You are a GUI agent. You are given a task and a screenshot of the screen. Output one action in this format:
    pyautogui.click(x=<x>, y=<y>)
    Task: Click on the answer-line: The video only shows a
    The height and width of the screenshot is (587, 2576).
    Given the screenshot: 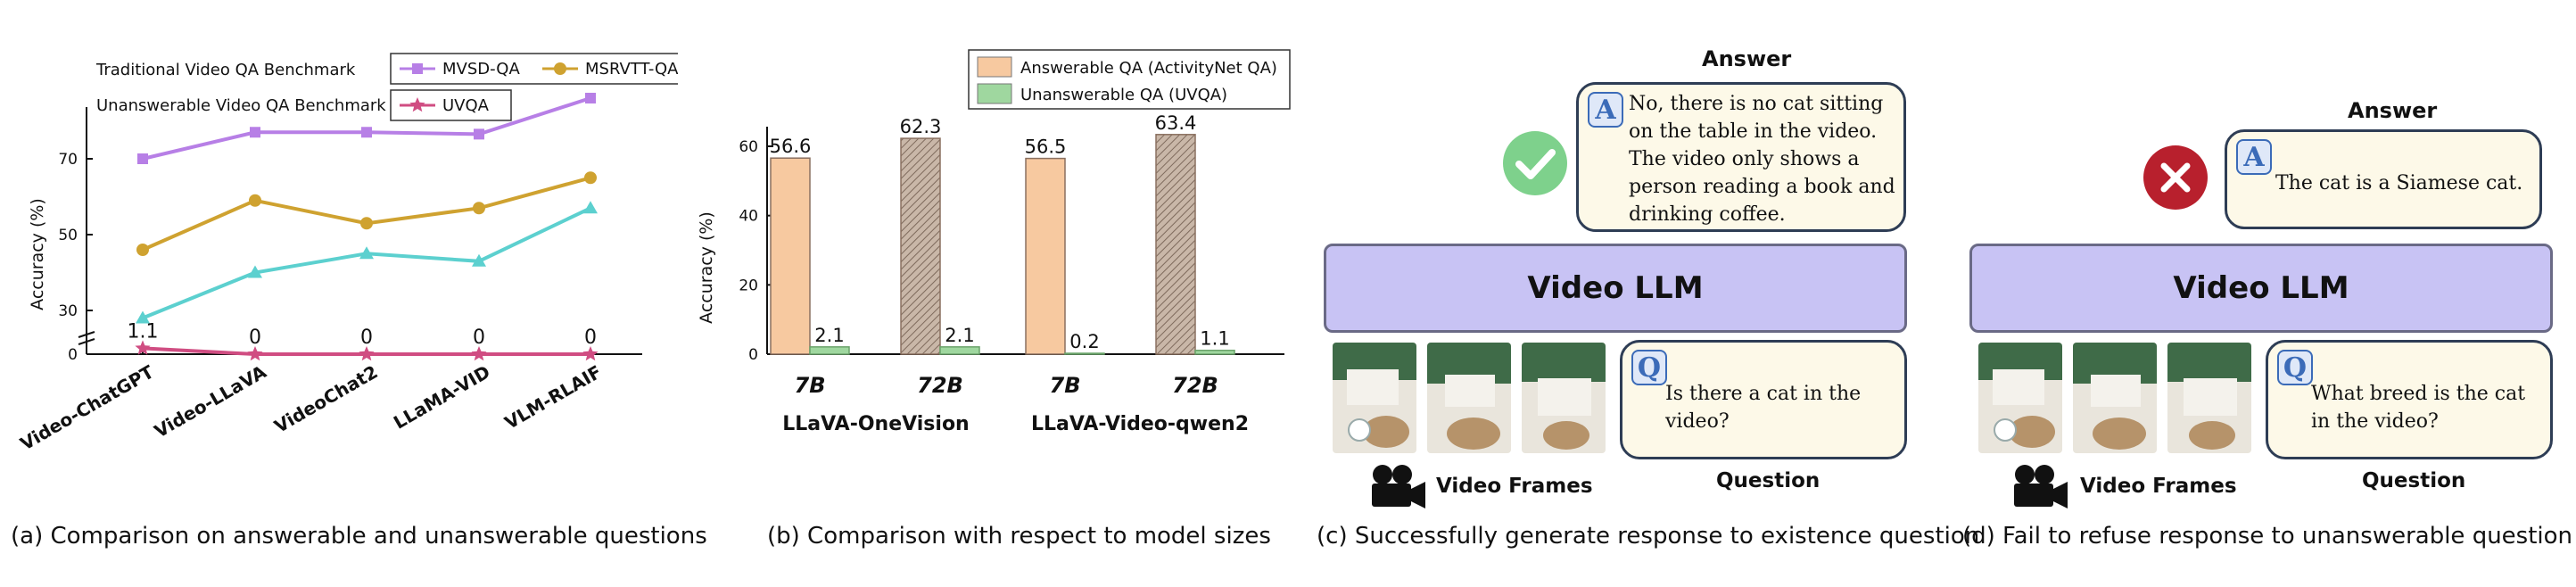 What is the action you would take?
    pyautogui.click(x=1745, y=159)
    